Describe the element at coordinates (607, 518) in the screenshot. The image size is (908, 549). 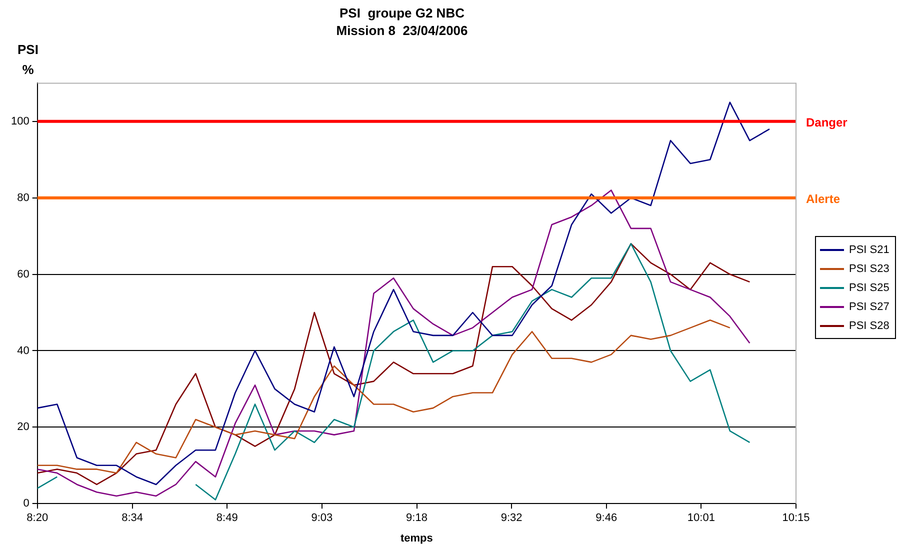
I see `x-tick-label: 9:46` at that location.